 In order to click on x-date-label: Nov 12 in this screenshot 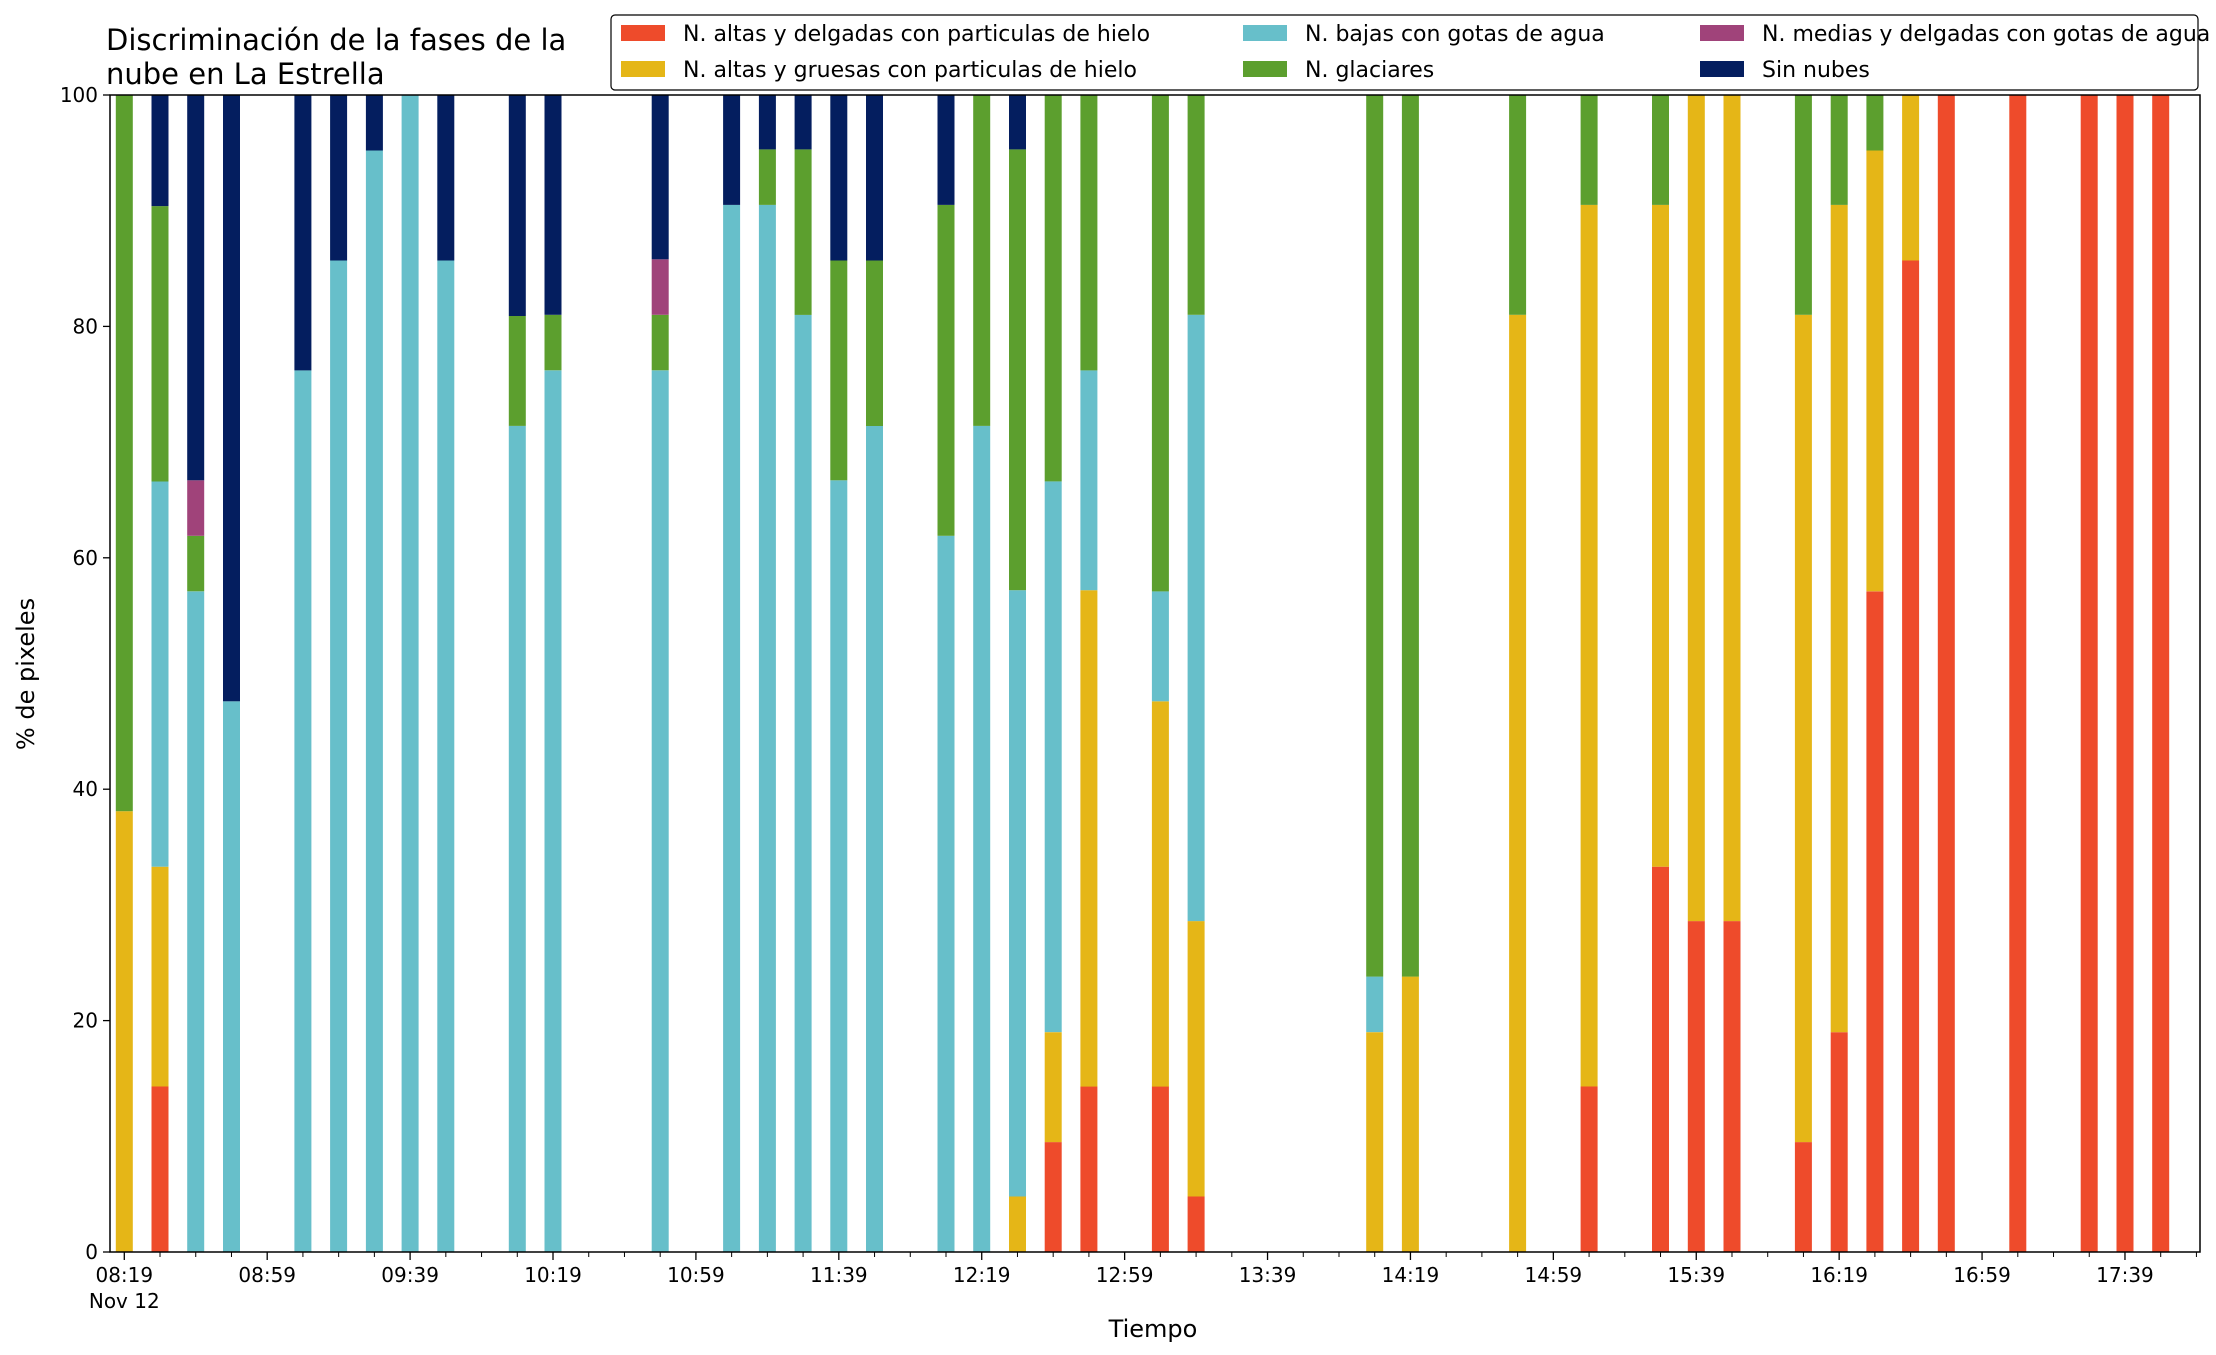, I will do `click(124, 1301)`.